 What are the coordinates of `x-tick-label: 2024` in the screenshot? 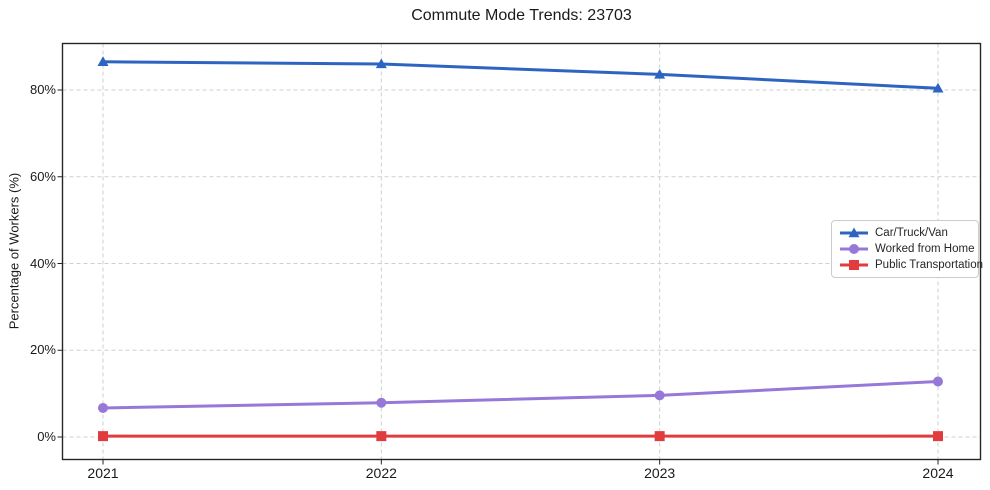 It's located at (938, 473).